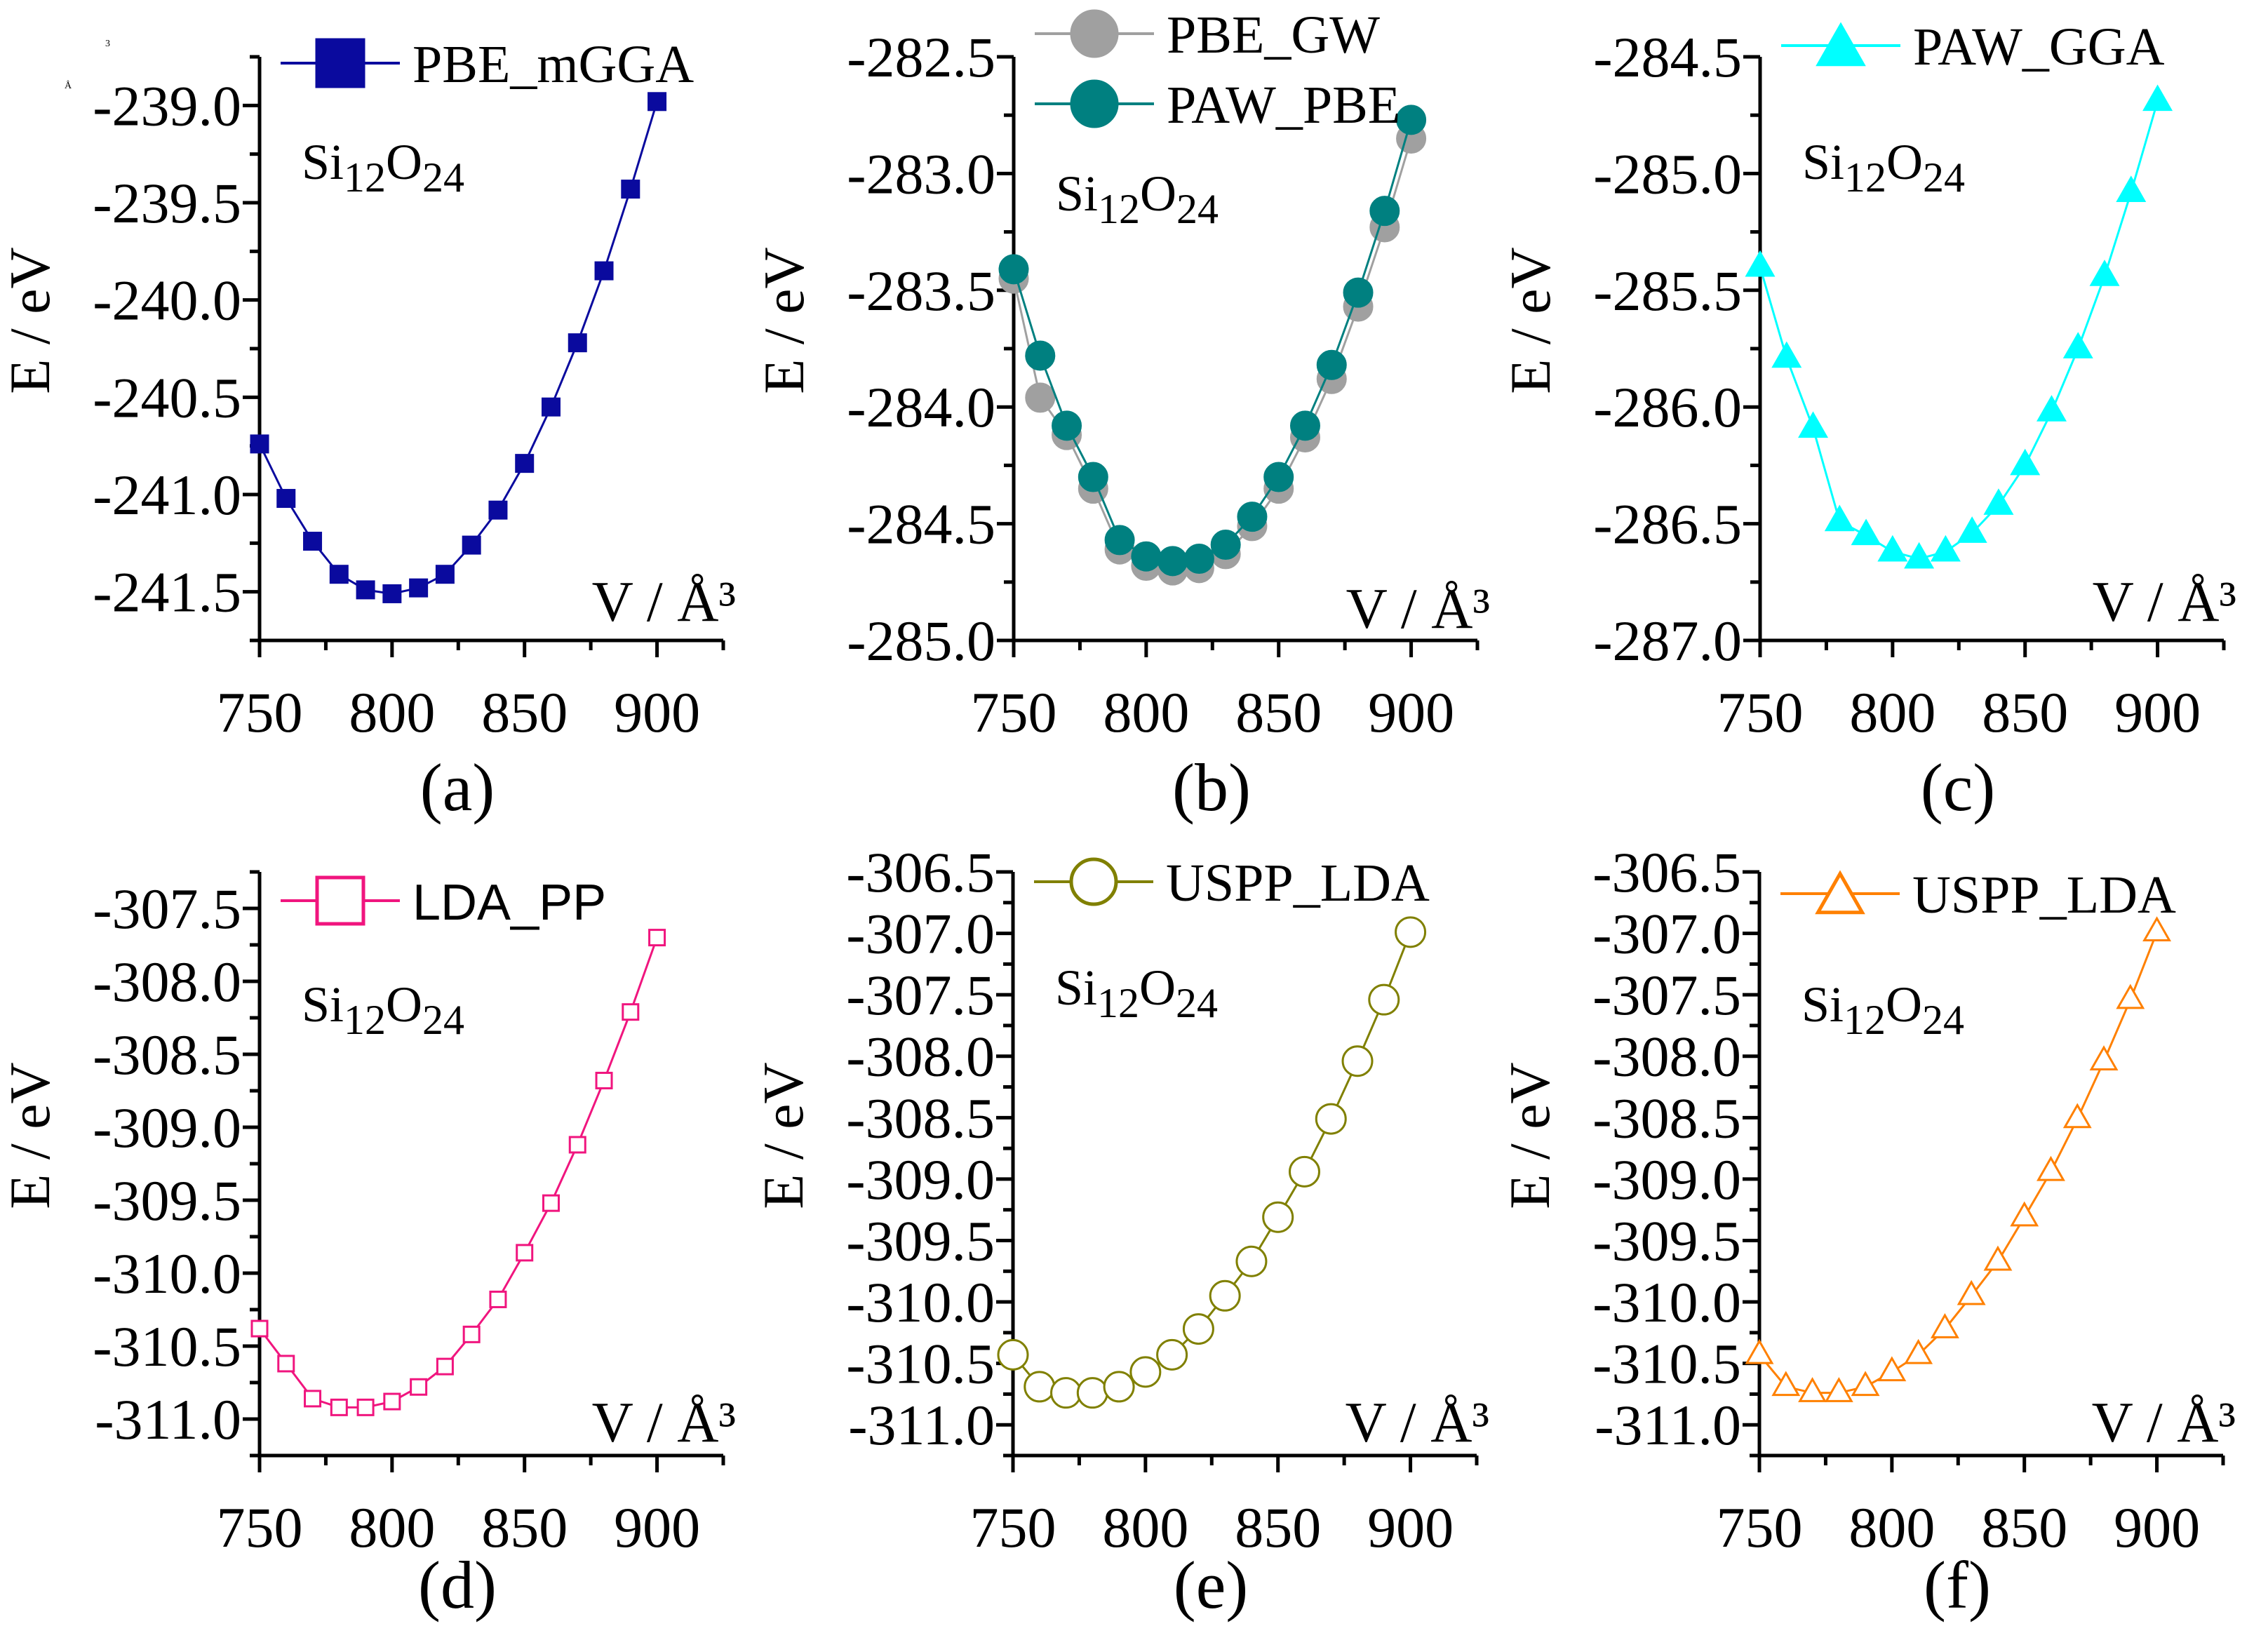 Image resolution: width=2268 pixels, height=1633 pixels. Describe the element at coordinates (2157, 1527) in the screenshot. I see `x-tick-label: 900` at that location.